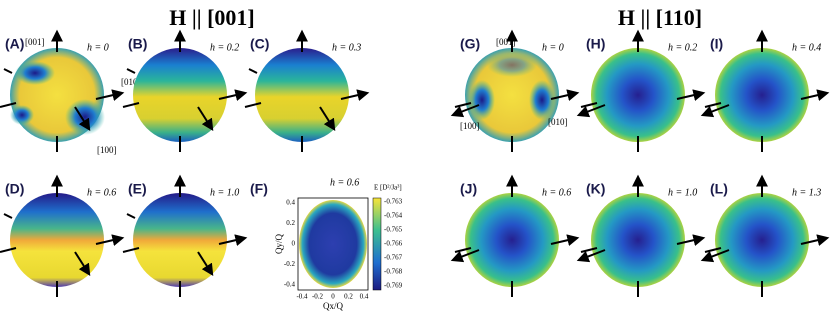 This screenshot has width=830, height=313. What do you see at coordinates (333, 297) in the screenshot?
I see `x-tick-label: 0` at bounding box center [333, 297].